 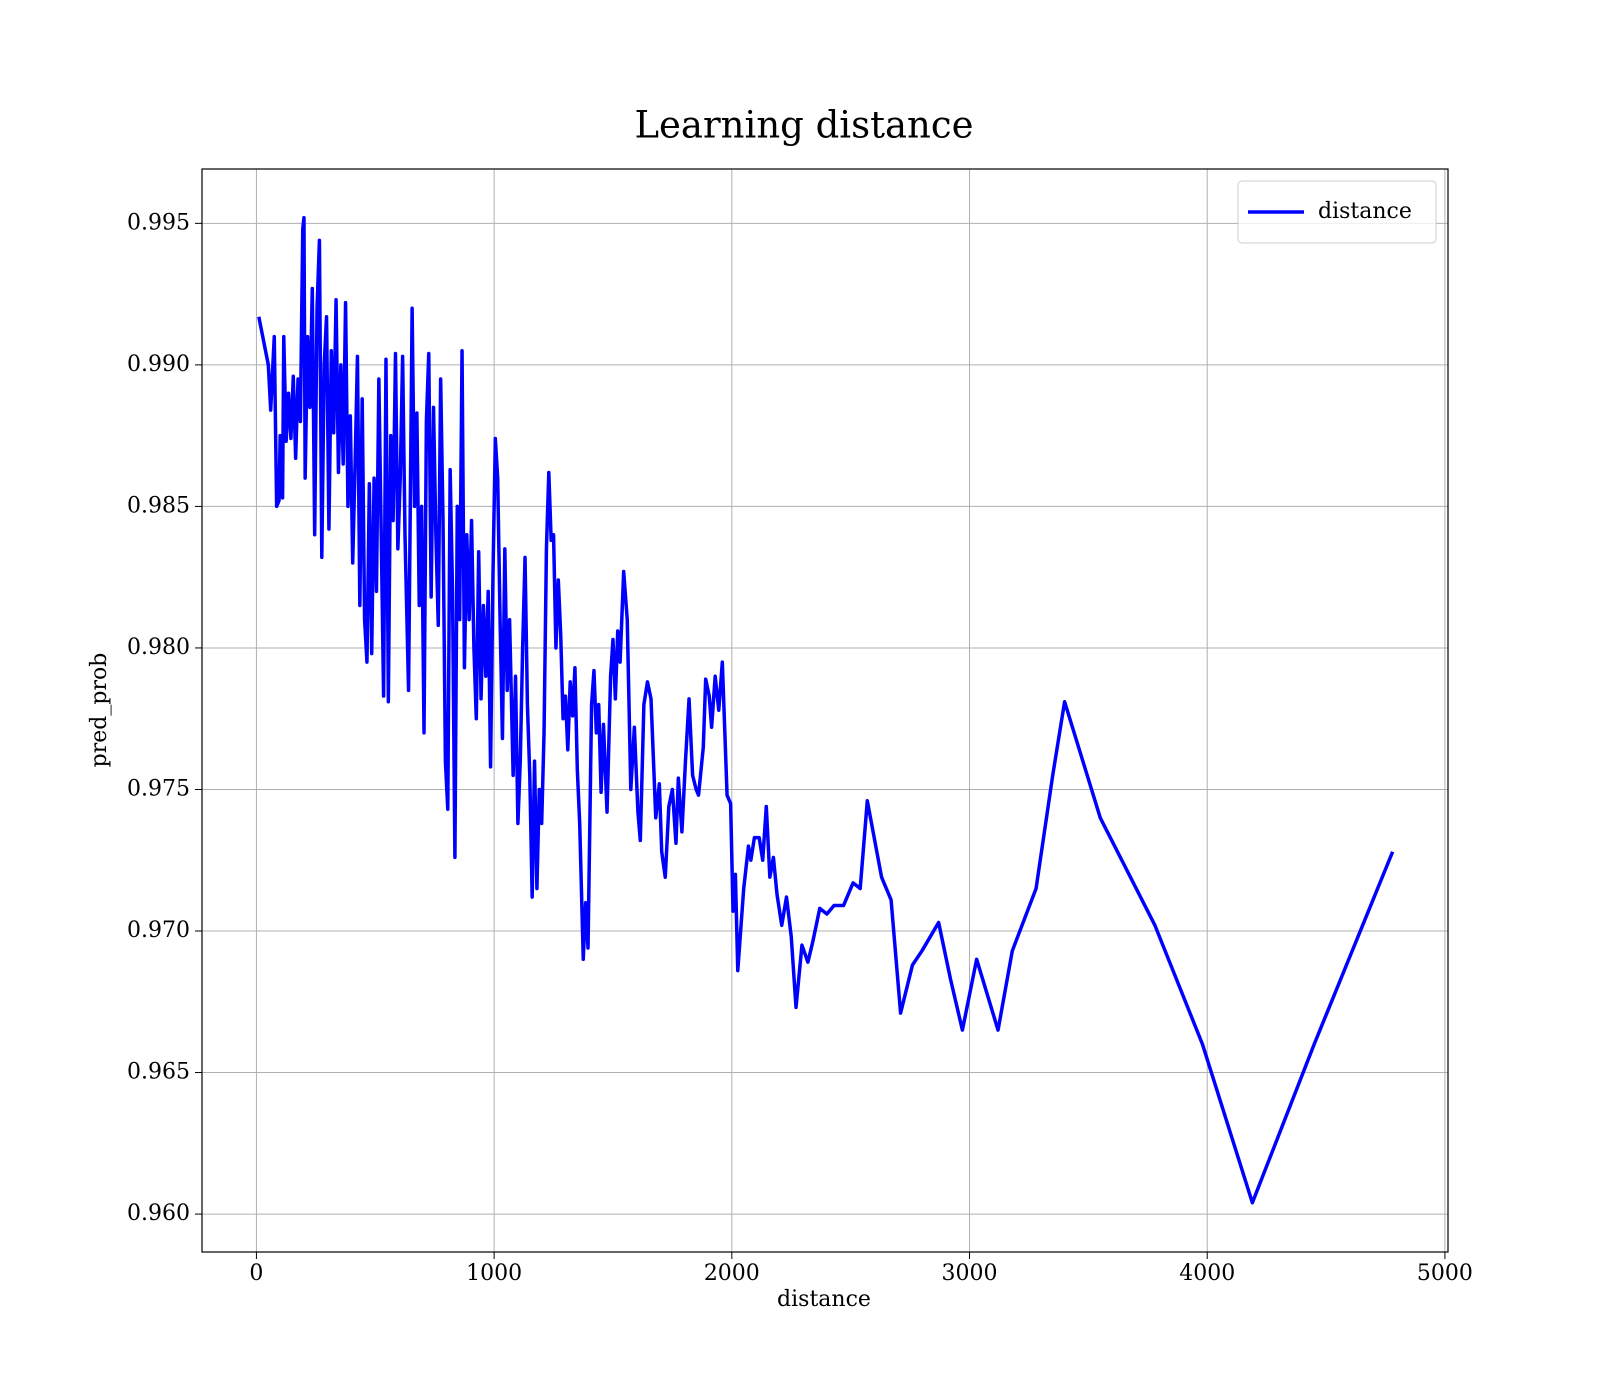 I want to click on legend-label: distance, so click(x=1365, y=211).